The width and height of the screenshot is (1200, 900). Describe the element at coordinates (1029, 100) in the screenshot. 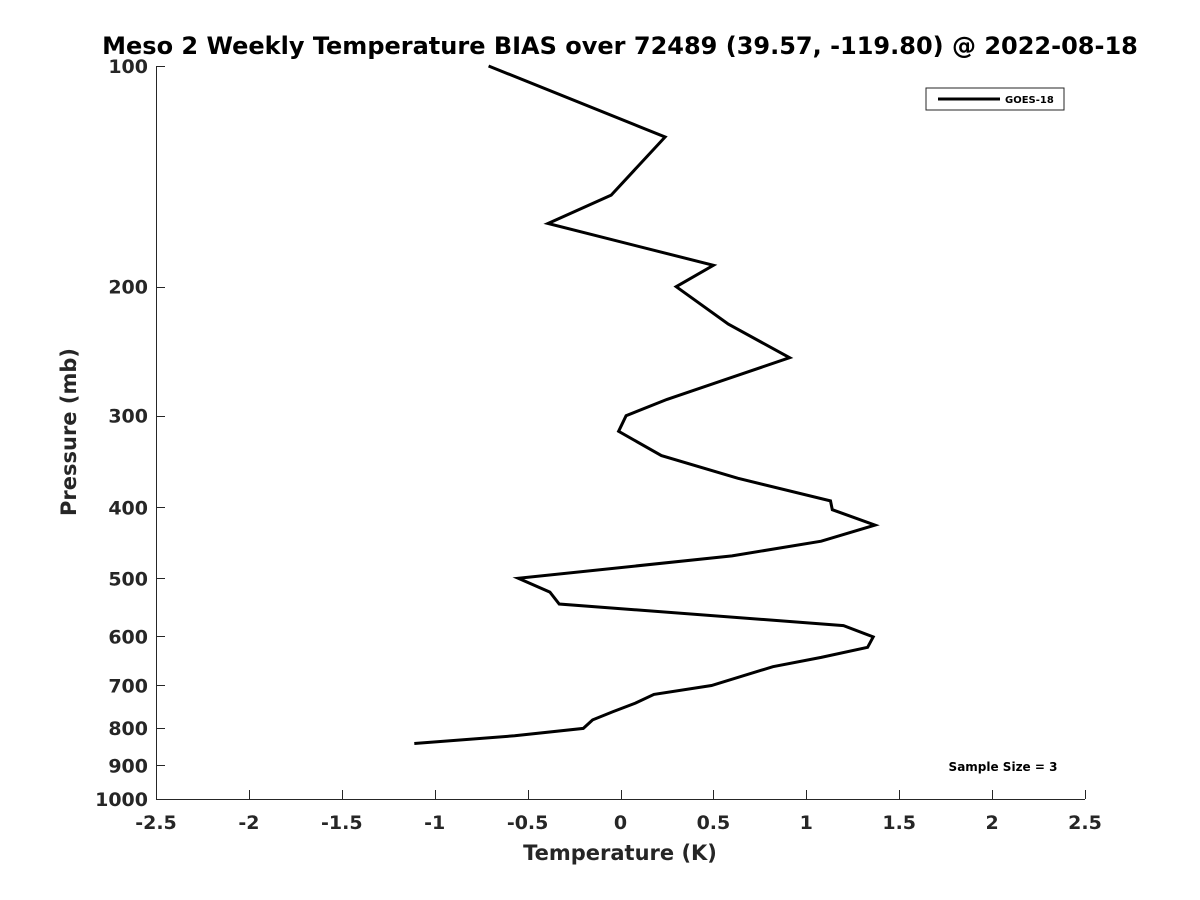

I see `legend-label-goes-18: GOES-18` at that location.